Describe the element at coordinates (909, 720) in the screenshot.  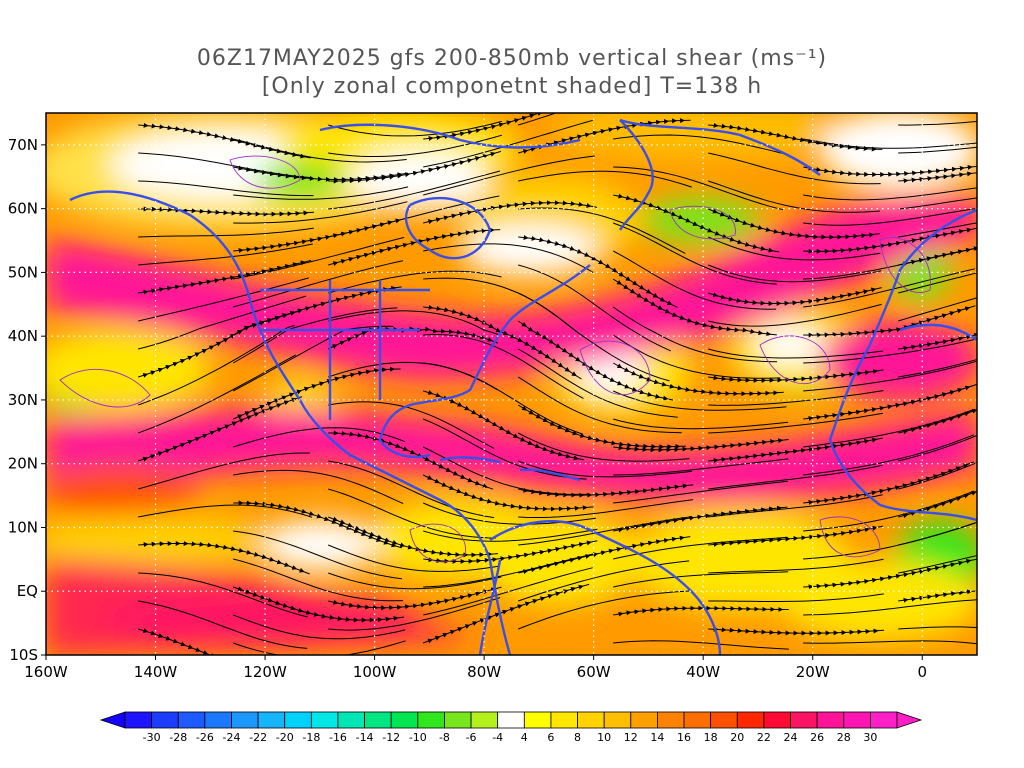
I see `colorbar-max-arrow` at that location.